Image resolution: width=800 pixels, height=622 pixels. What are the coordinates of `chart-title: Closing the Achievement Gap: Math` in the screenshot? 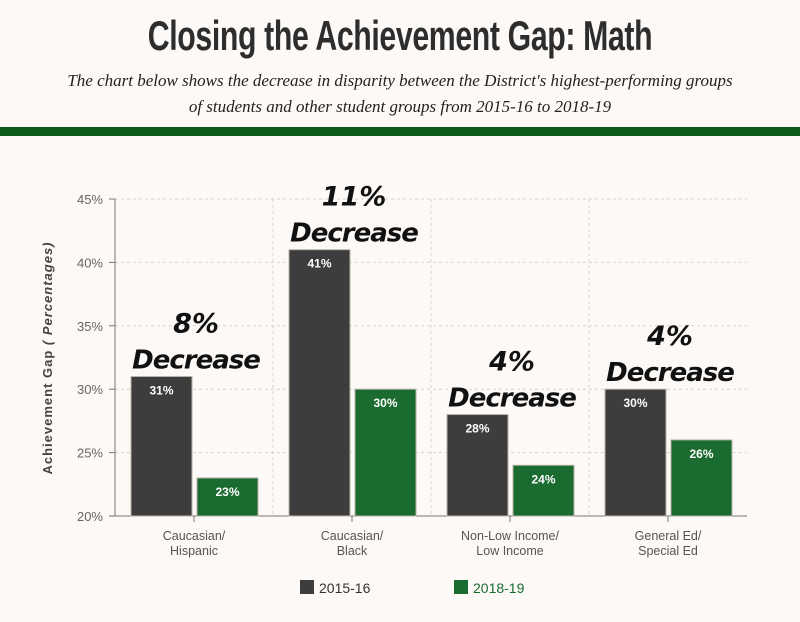 It's located at (400, 35).